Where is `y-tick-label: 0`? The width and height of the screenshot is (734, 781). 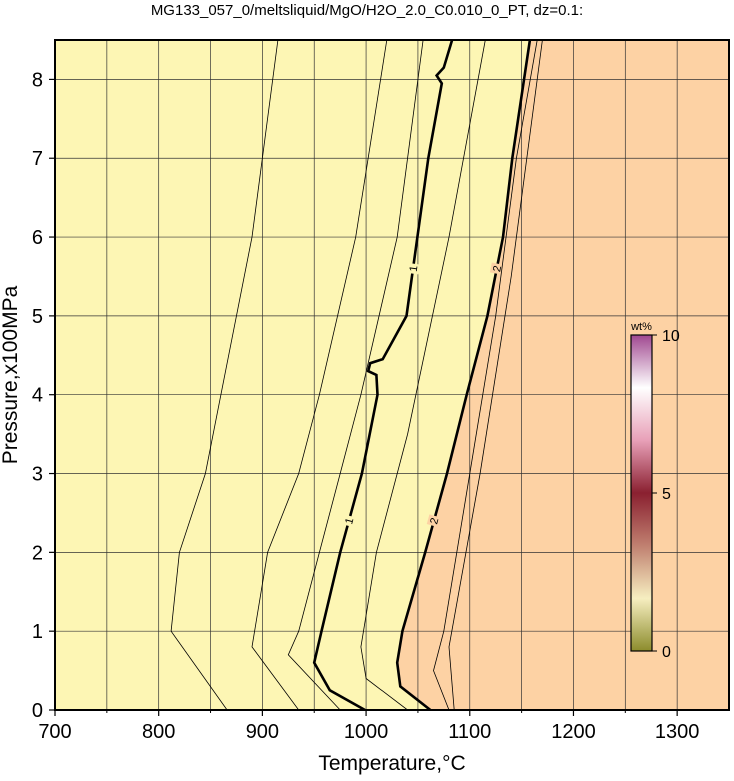
y-tick-label: 0 is located at coordinates (37, 711).